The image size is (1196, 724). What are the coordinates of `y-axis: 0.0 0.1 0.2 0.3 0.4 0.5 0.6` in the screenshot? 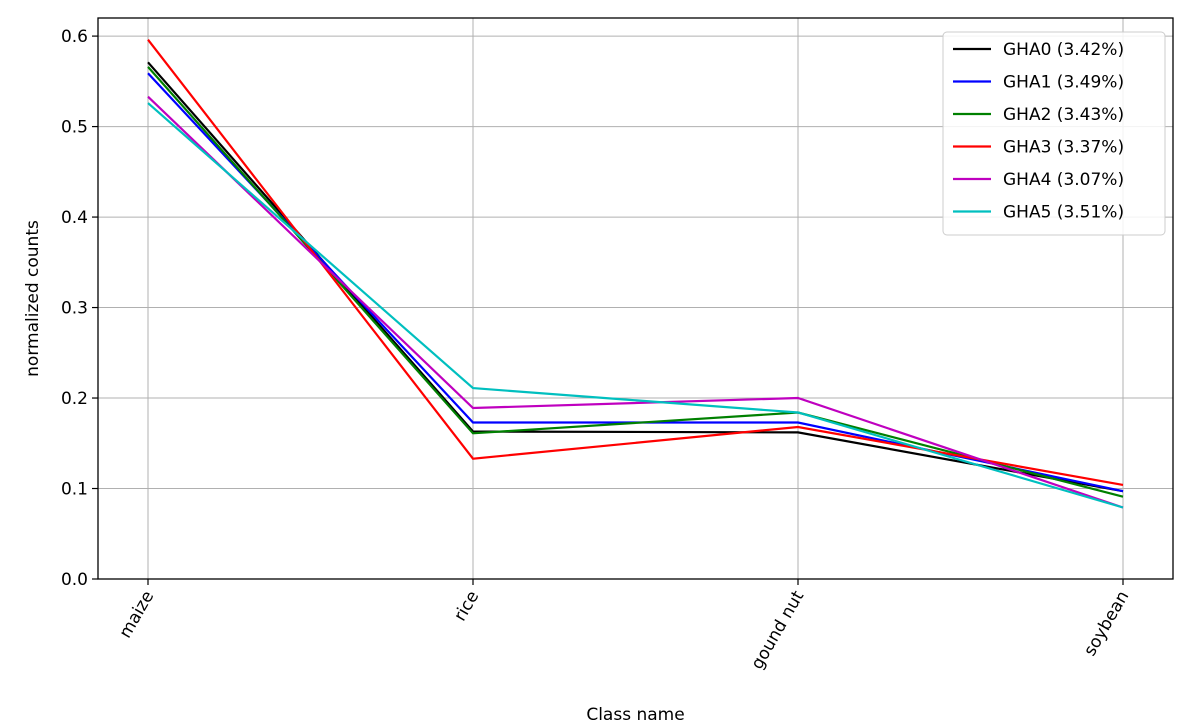 It's located at (79, 308).